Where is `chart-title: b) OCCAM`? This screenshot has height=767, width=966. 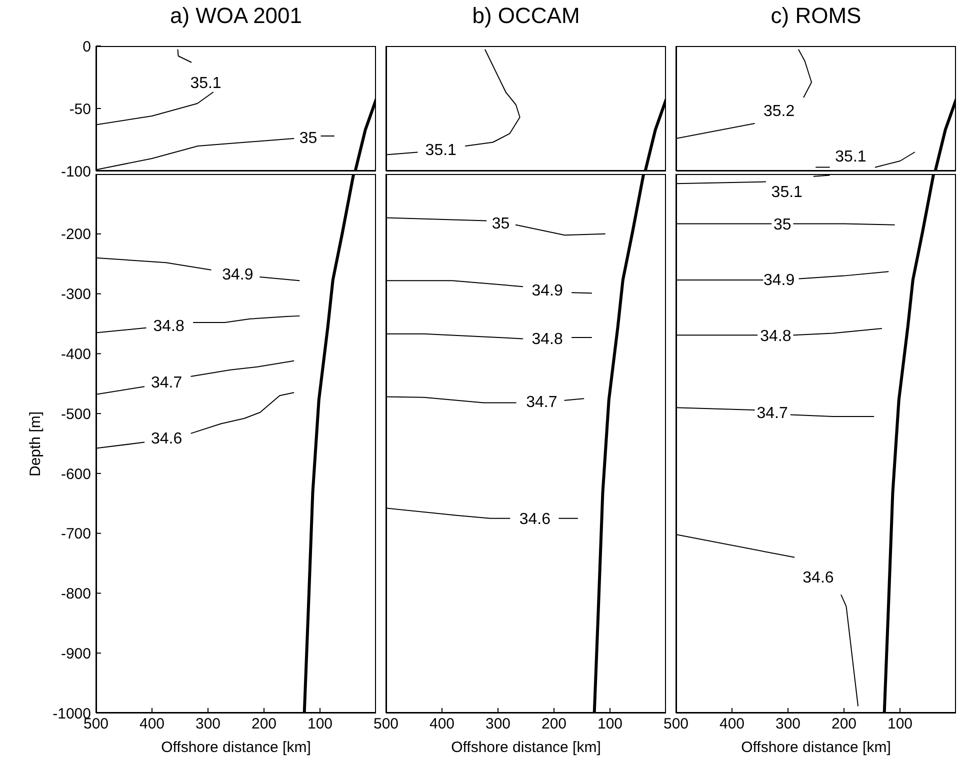 chart-title: b) OCCAM is located at coordinates (526, 16).